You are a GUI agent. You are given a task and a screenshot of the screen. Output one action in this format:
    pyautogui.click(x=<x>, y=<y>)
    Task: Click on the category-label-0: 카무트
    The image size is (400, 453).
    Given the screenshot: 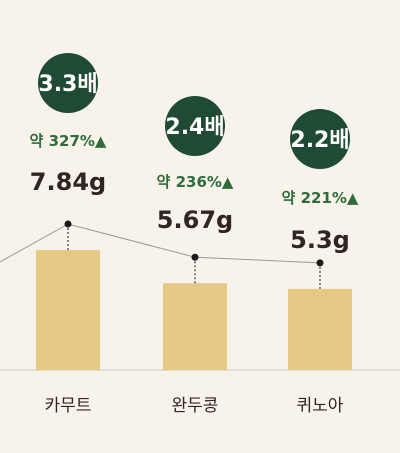 What is the action you would take?
    pyautogui.click(x=68, y=406)
    